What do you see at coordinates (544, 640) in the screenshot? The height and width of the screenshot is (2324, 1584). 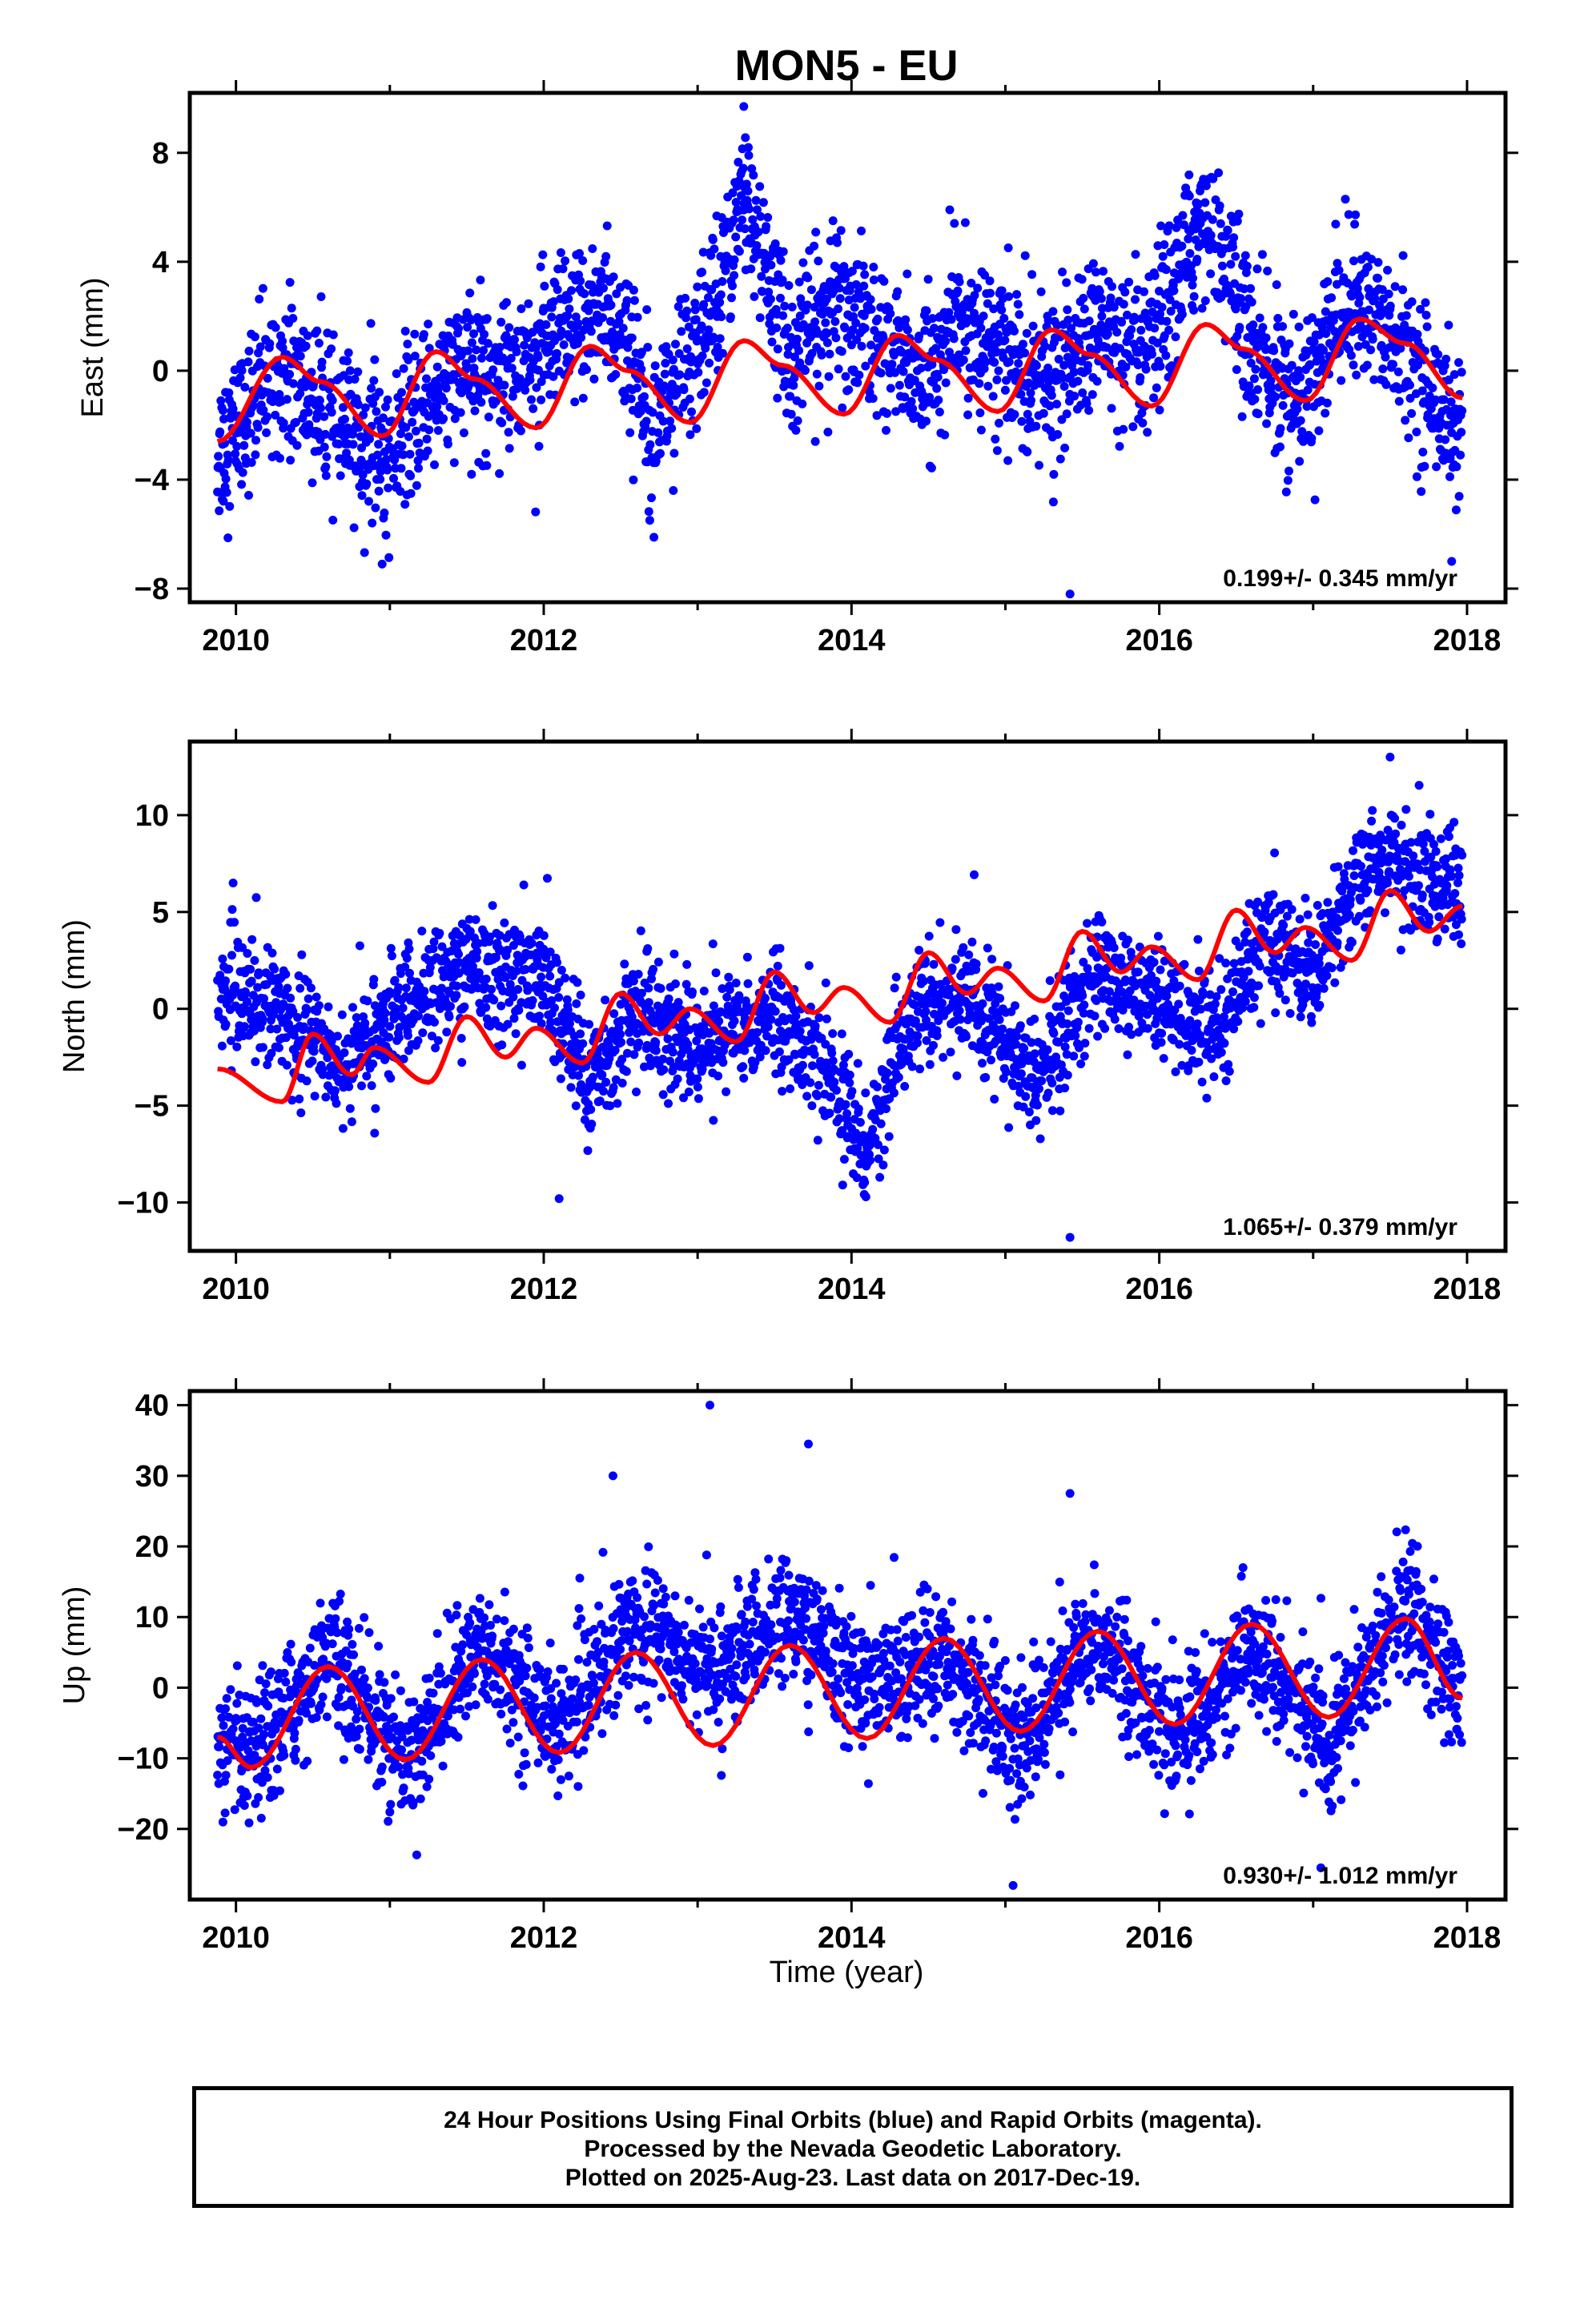 I see `x-tick-label: 2012` at bounding box center [544, 640].